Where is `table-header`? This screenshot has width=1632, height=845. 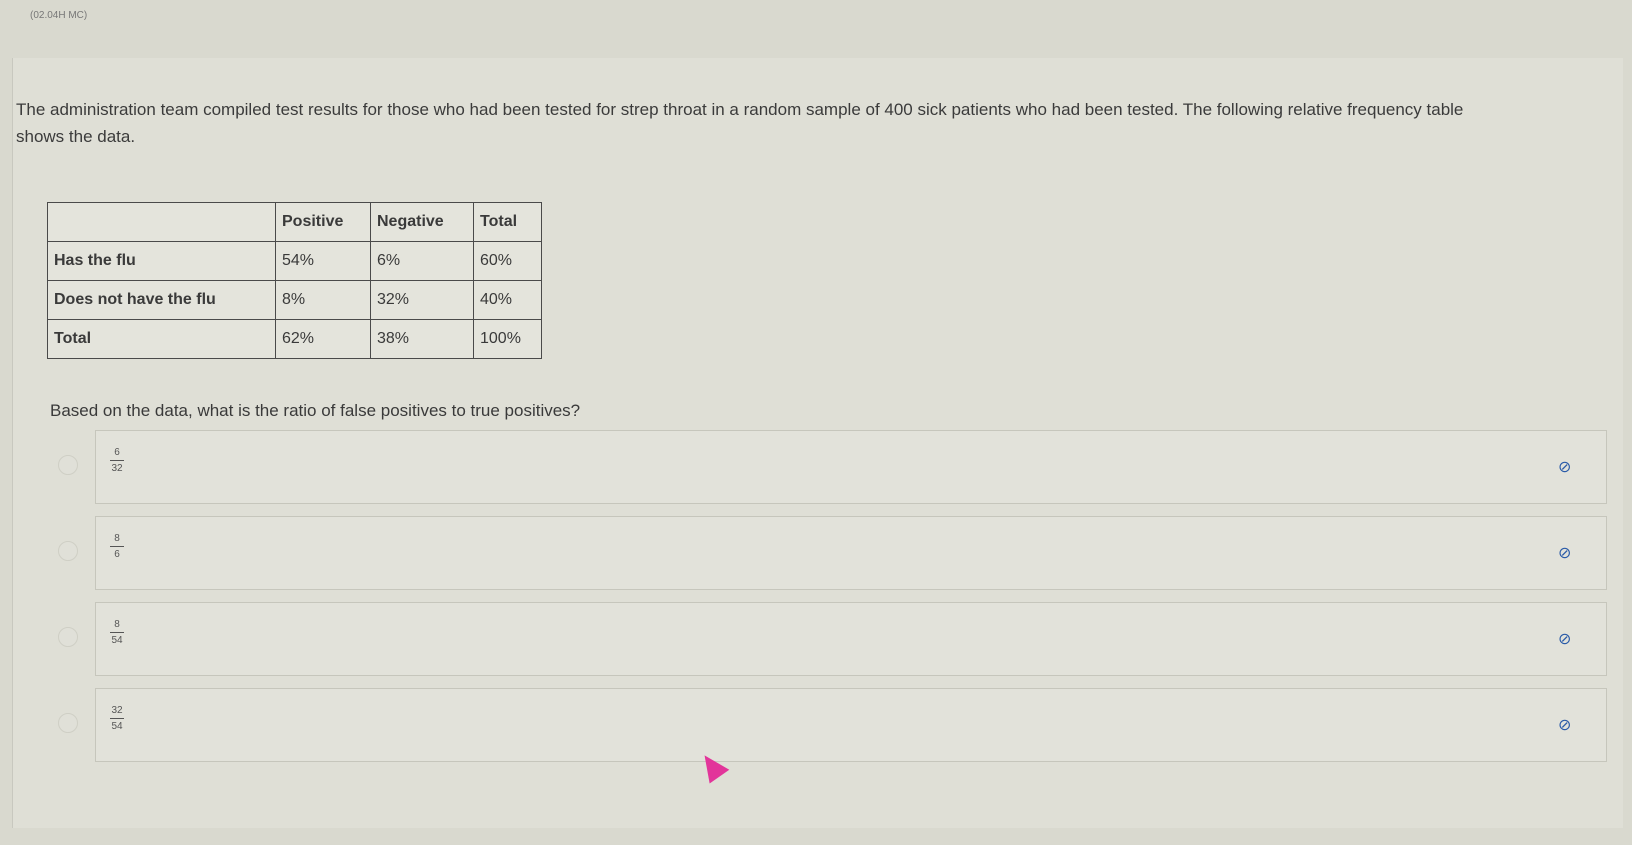
table-header is located at coordinates (161, 222).